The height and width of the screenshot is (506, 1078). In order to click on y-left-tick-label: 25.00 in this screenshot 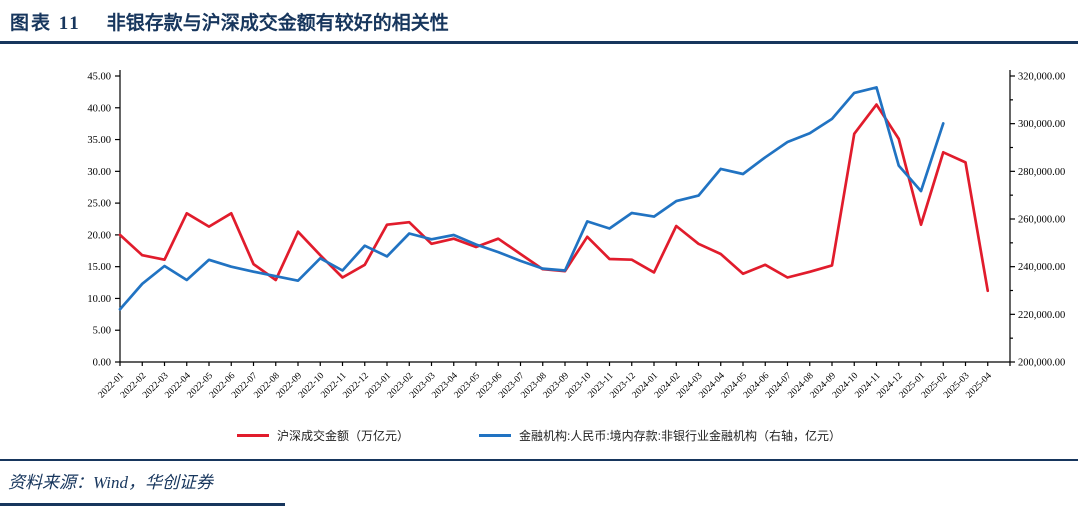, I will do `click(99, 204)`.